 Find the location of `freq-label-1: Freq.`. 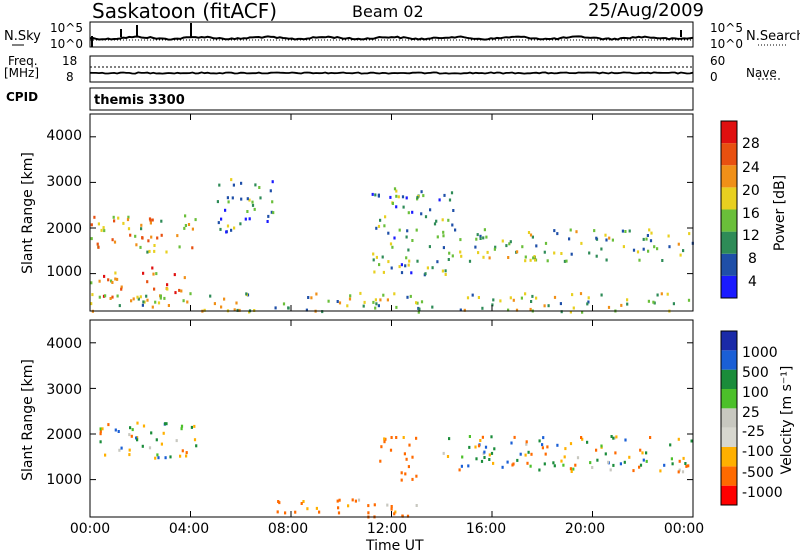

freq-label-1: Freq. is located at coordinates (23, 61).